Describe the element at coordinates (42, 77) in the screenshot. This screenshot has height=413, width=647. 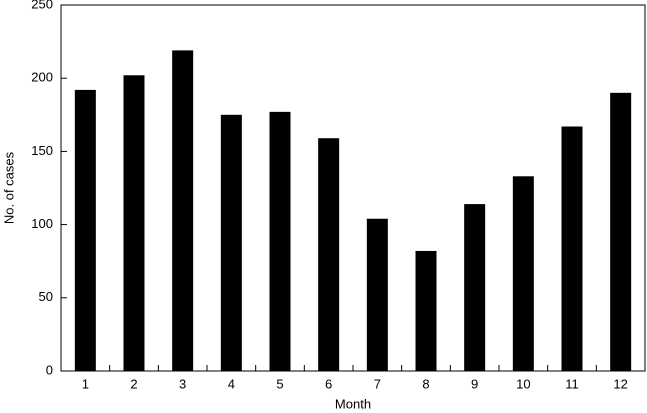
I see `y-tick-label: 200` at that location.